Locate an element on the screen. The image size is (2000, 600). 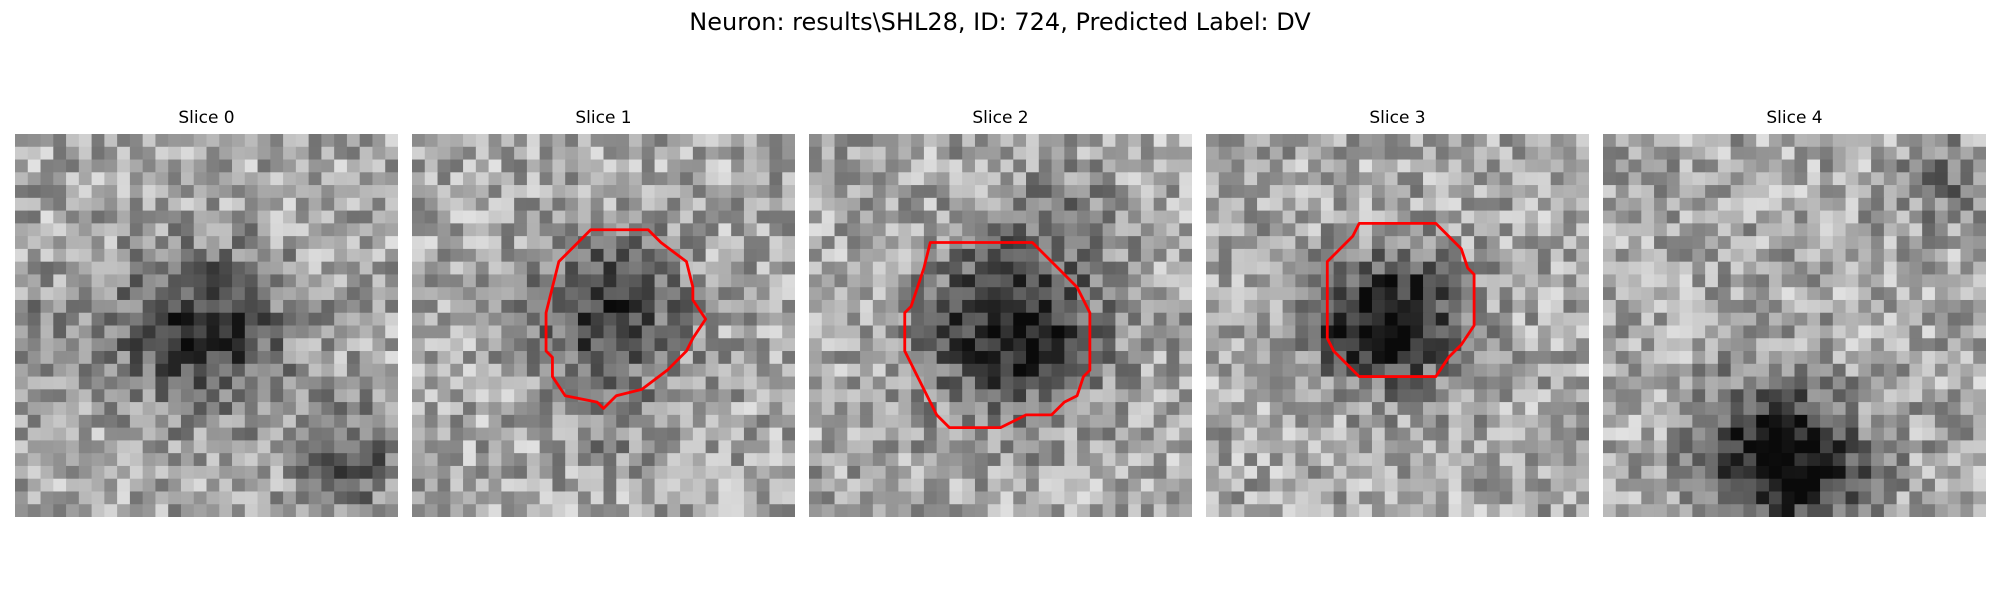
slice-title: Slice 0 is located at coordinates (206, 118).